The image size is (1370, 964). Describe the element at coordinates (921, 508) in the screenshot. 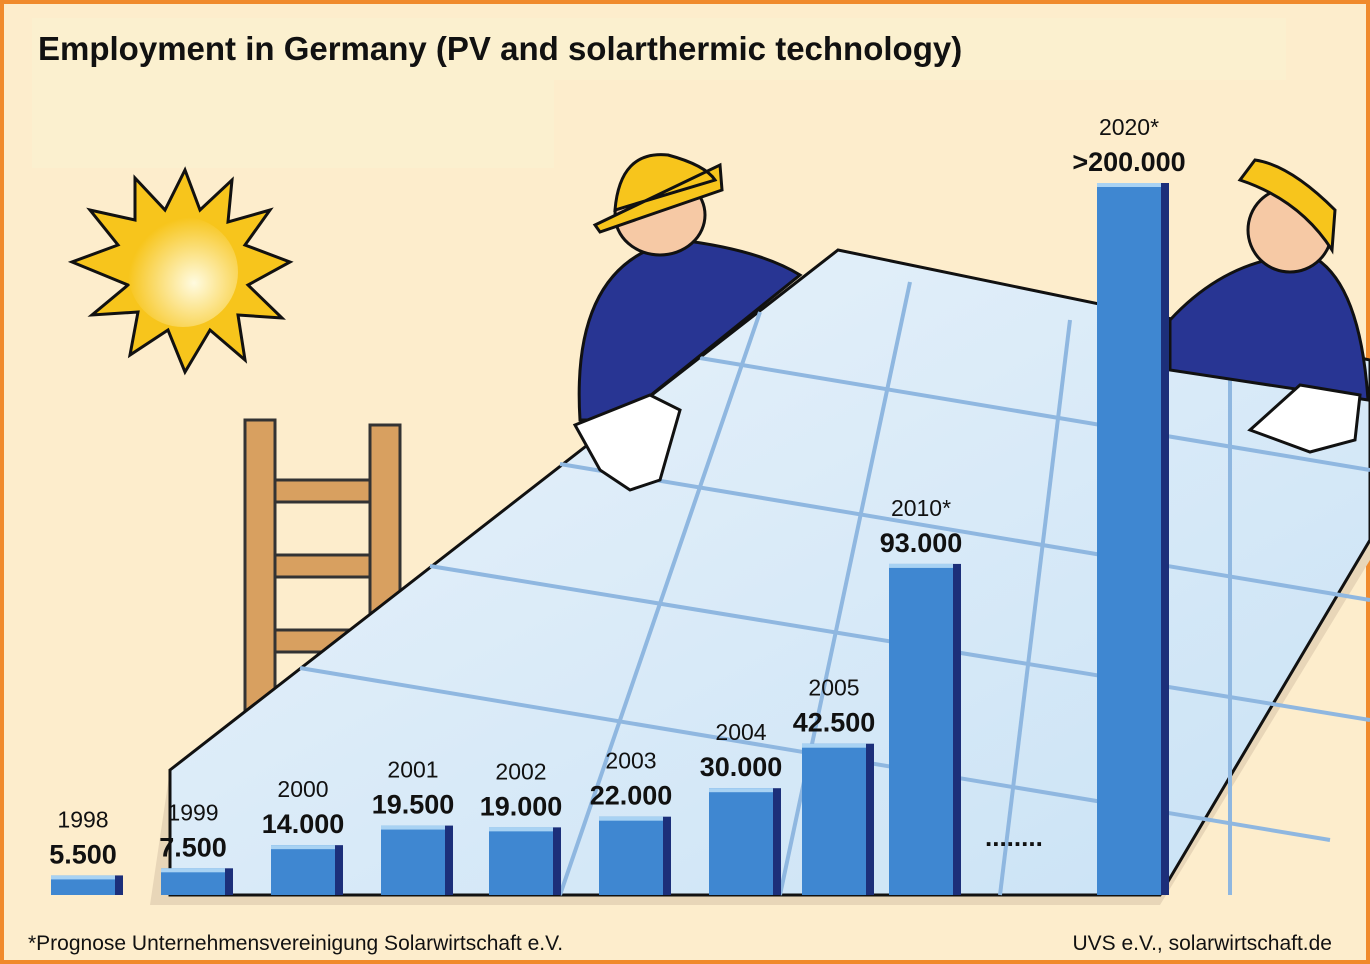

I see `category-label: 2010*` at that location.